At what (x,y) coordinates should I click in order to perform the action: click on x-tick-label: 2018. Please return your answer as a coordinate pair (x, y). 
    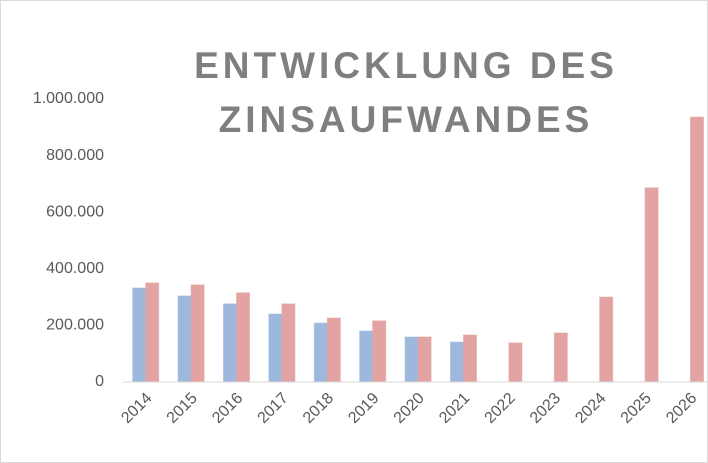
    Looking at the image, I should click on (318, 408).